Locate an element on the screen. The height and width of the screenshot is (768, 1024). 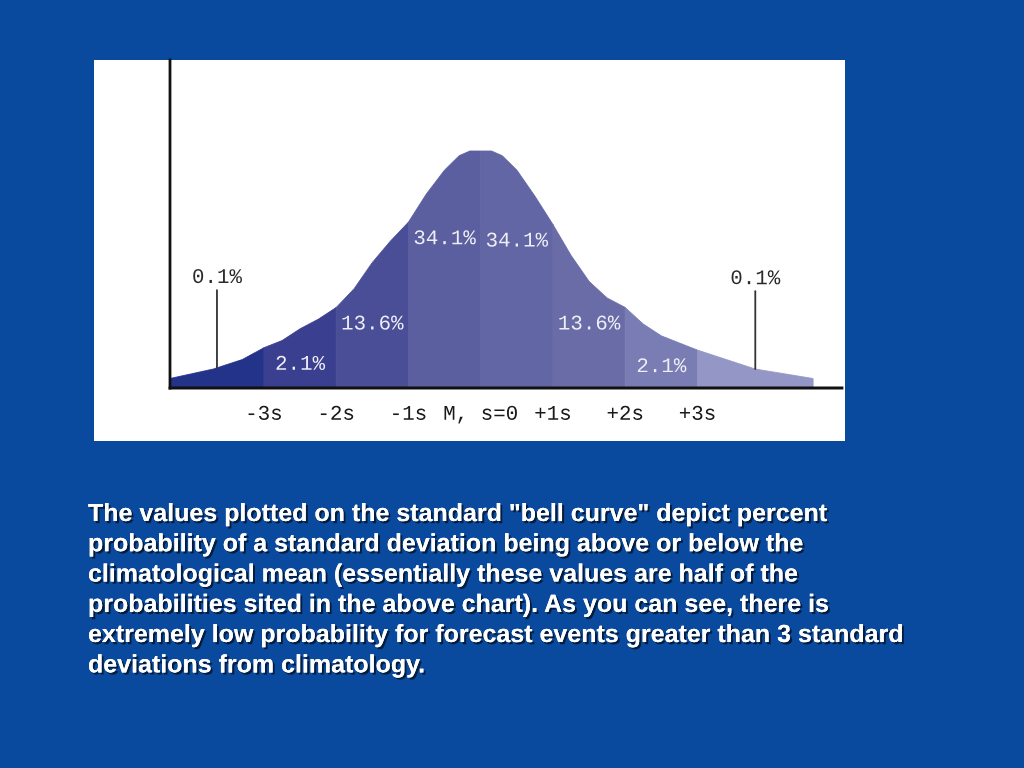
x-tick-label: -1s is located at coordinates (409, 413).